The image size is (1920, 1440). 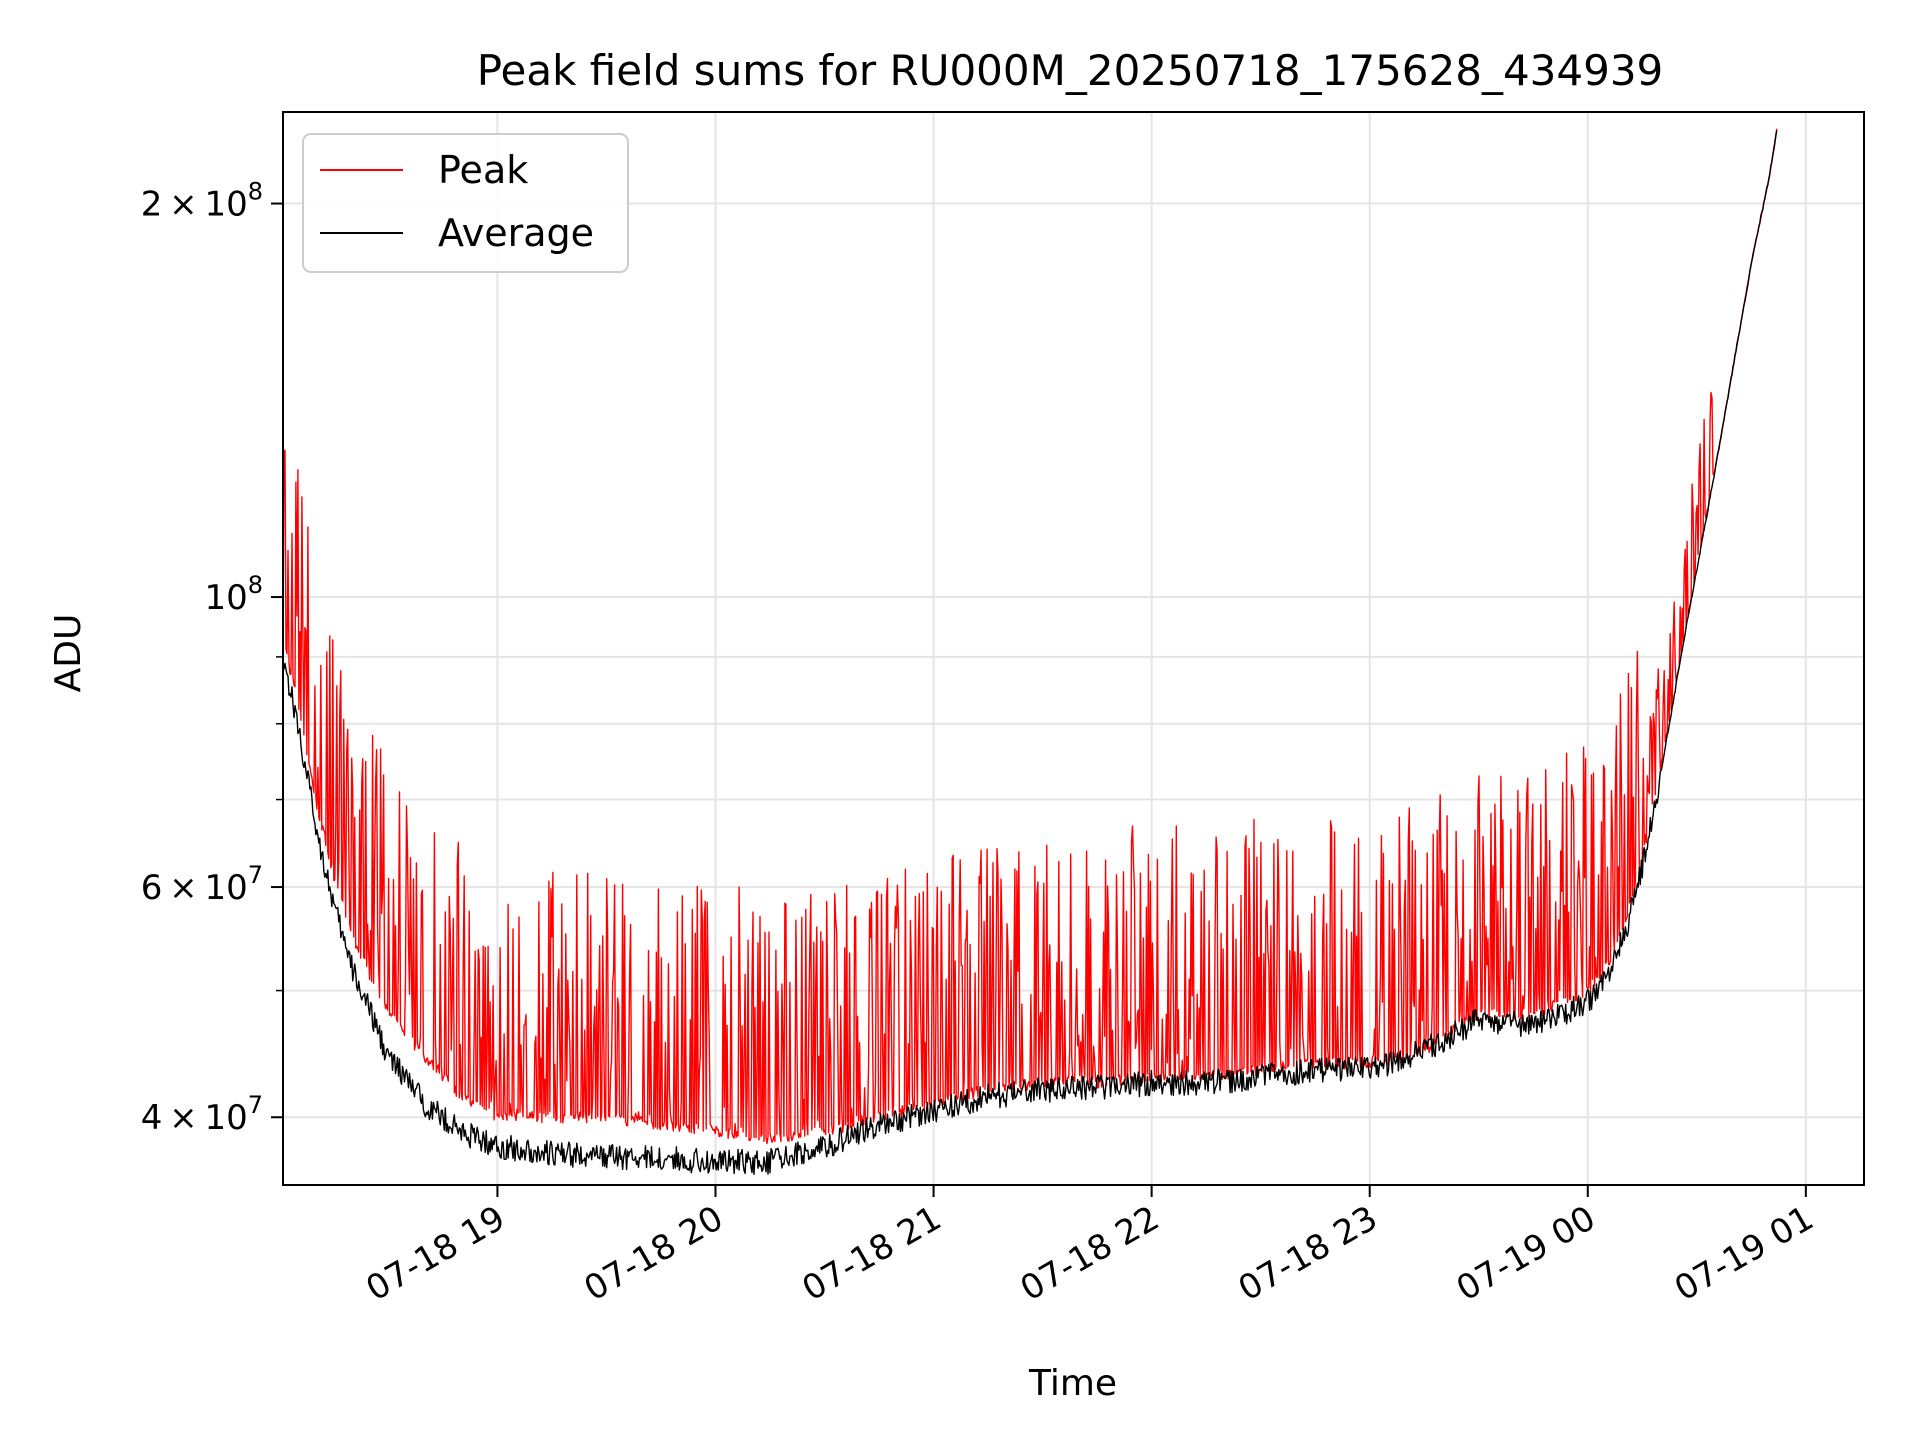 What do you see at coordinates (233, 594) in the screenshot?
I see `y-tick-label: 108` at bounding box center [233, 594].